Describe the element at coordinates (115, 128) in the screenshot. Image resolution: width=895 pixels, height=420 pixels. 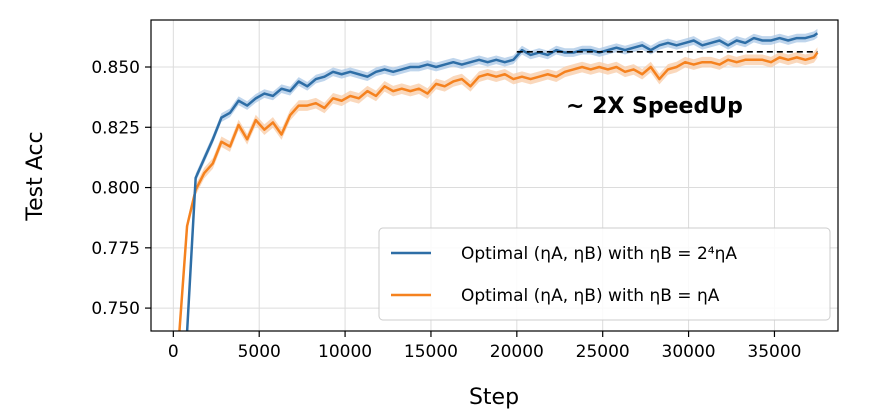
I see `y-tick-label: 0.825` at that location.